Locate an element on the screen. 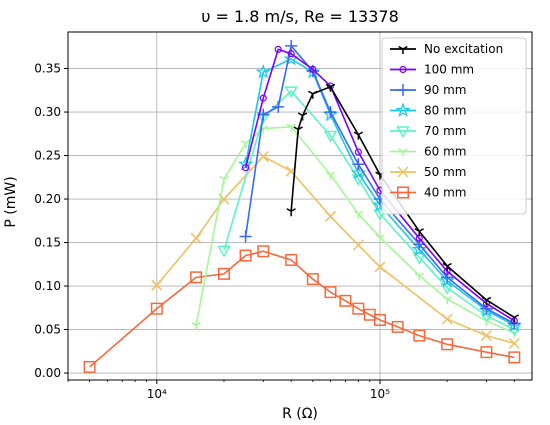  legend-label: 60 mm is located at coordinates (445, 152).